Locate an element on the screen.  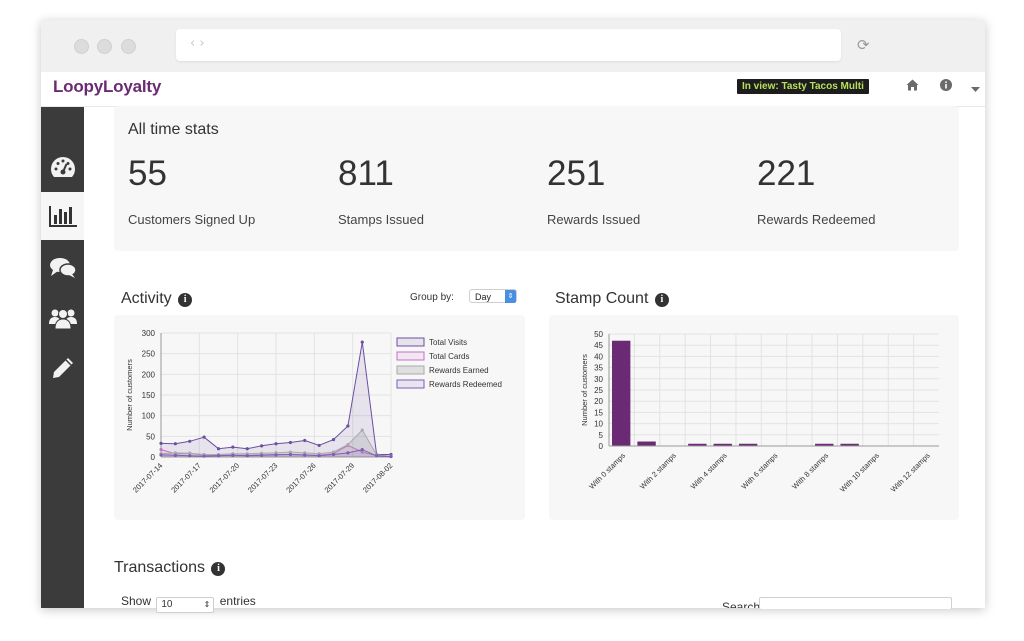
back-forward-icon: ‹ › is located at coordinates (197, 43).